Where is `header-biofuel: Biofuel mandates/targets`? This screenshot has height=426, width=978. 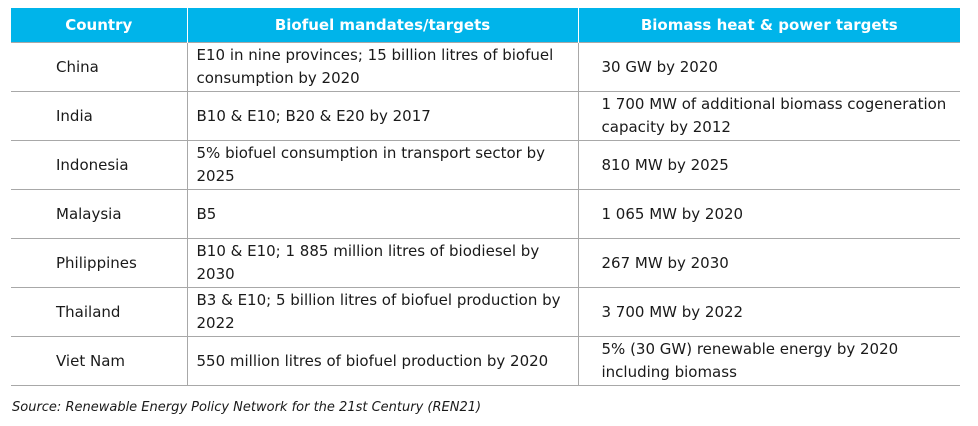
header-biofuel: Biofuel mandates/targets is located at coordinates (382, 25).